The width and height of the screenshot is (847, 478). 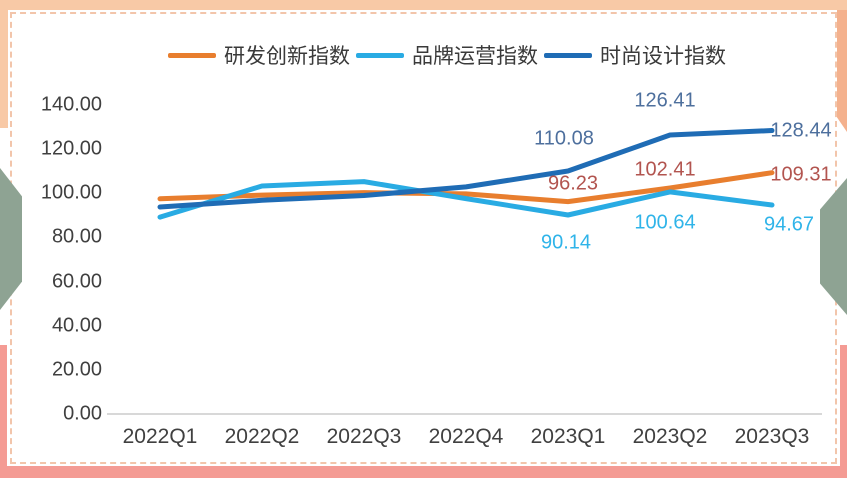 I want to click on data-label: 90.14, so click(x=566, y=242).